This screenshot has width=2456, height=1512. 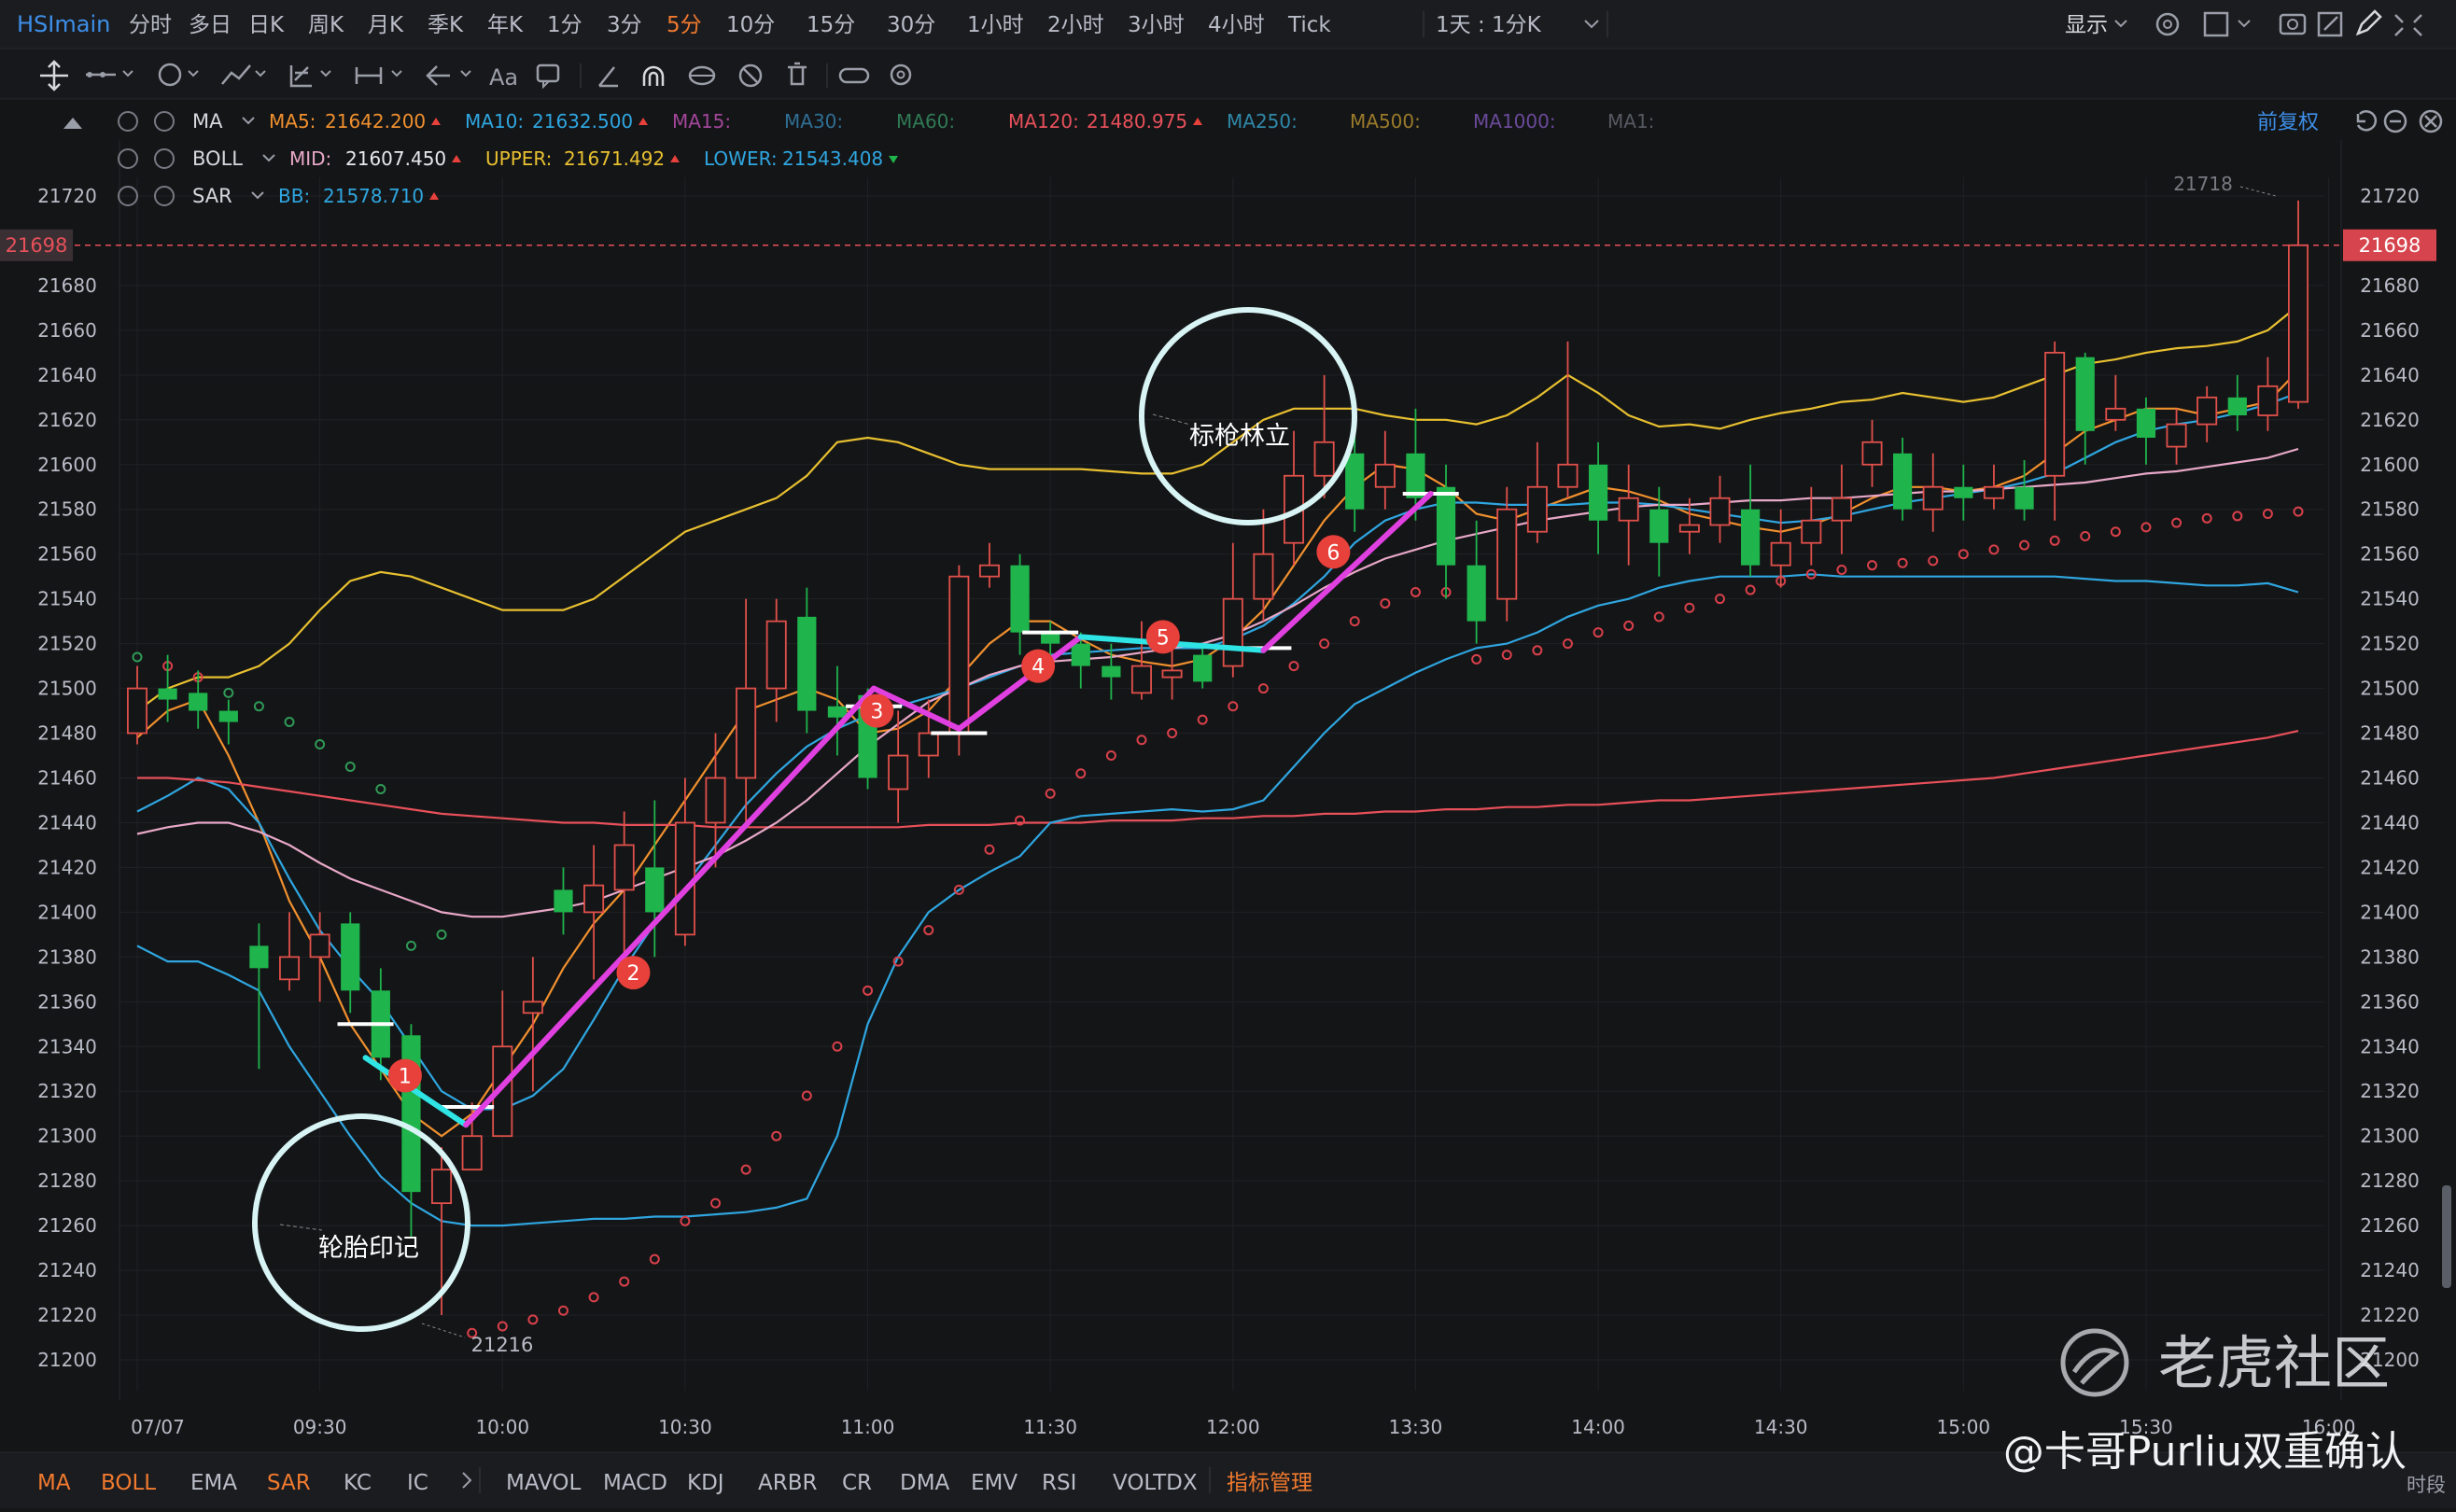 What do you see at coordinates (1309, 25) in the screenshot?
I see `tab-period: Tick` at bounding box center [1309, 25].